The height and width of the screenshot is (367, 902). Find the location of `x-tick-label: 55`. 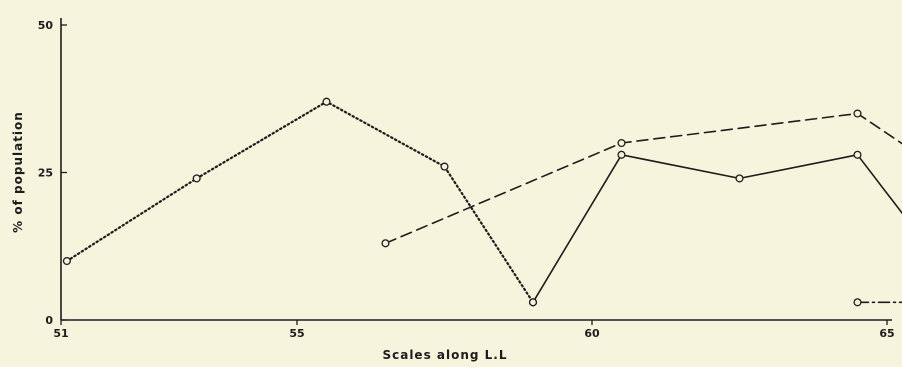

x-tick-label: 55 is located at coordinates (296, 333).